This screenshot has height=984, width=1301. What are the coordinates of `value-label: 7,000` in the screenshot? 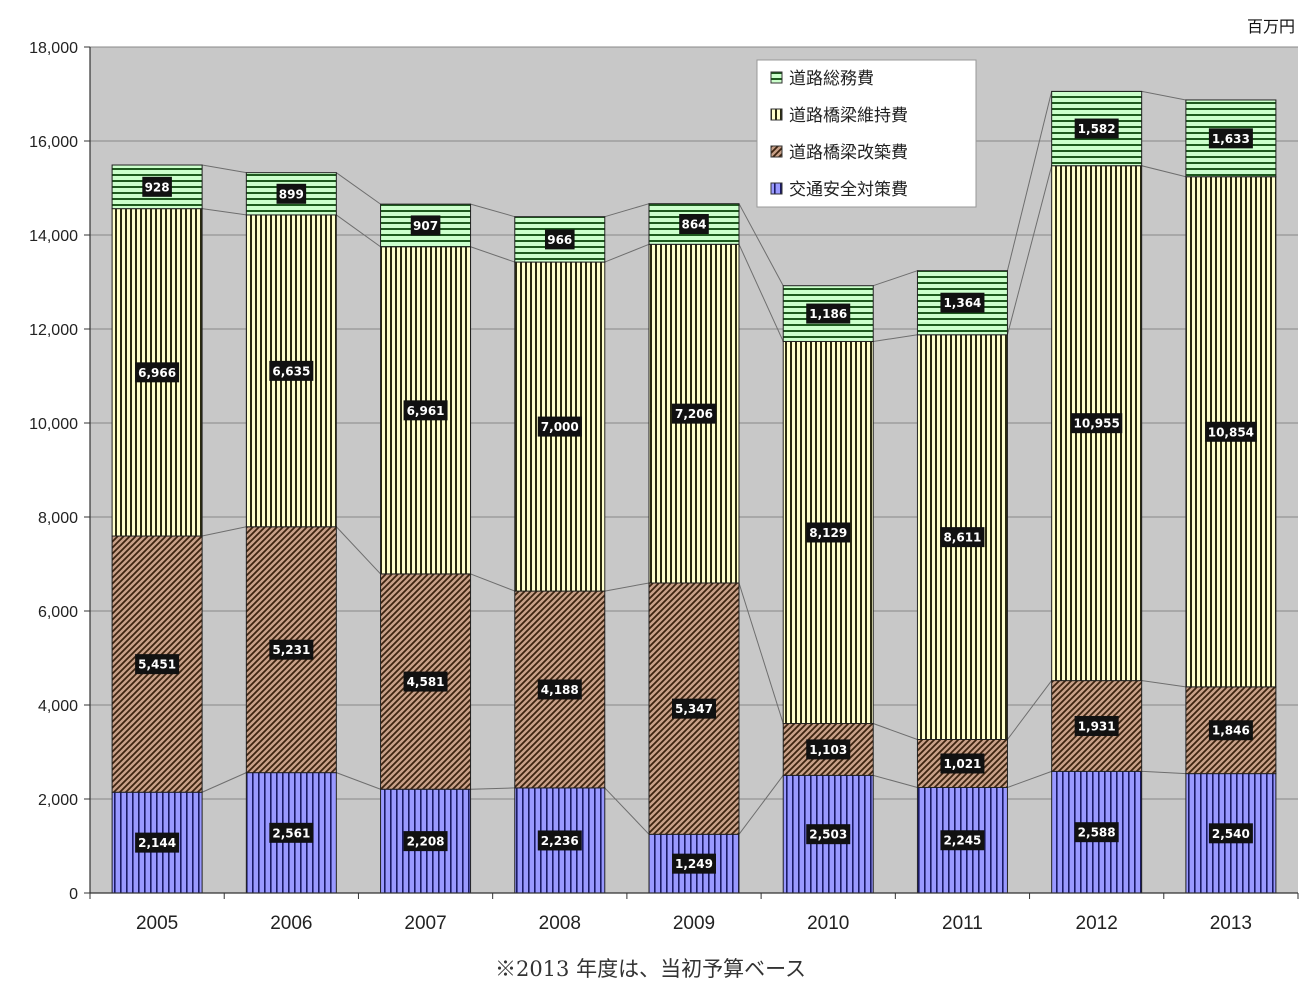 It's located at (560, 427).